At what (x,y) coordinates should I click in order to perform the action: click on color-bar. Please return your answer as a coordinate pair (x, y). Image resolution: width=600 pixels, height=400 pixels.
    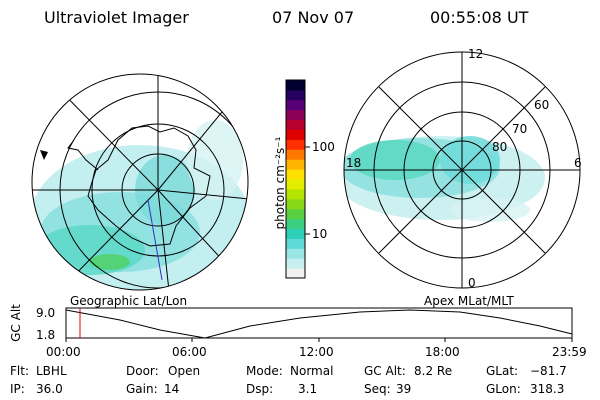
    Looking at the image, I should click on (295, 179).